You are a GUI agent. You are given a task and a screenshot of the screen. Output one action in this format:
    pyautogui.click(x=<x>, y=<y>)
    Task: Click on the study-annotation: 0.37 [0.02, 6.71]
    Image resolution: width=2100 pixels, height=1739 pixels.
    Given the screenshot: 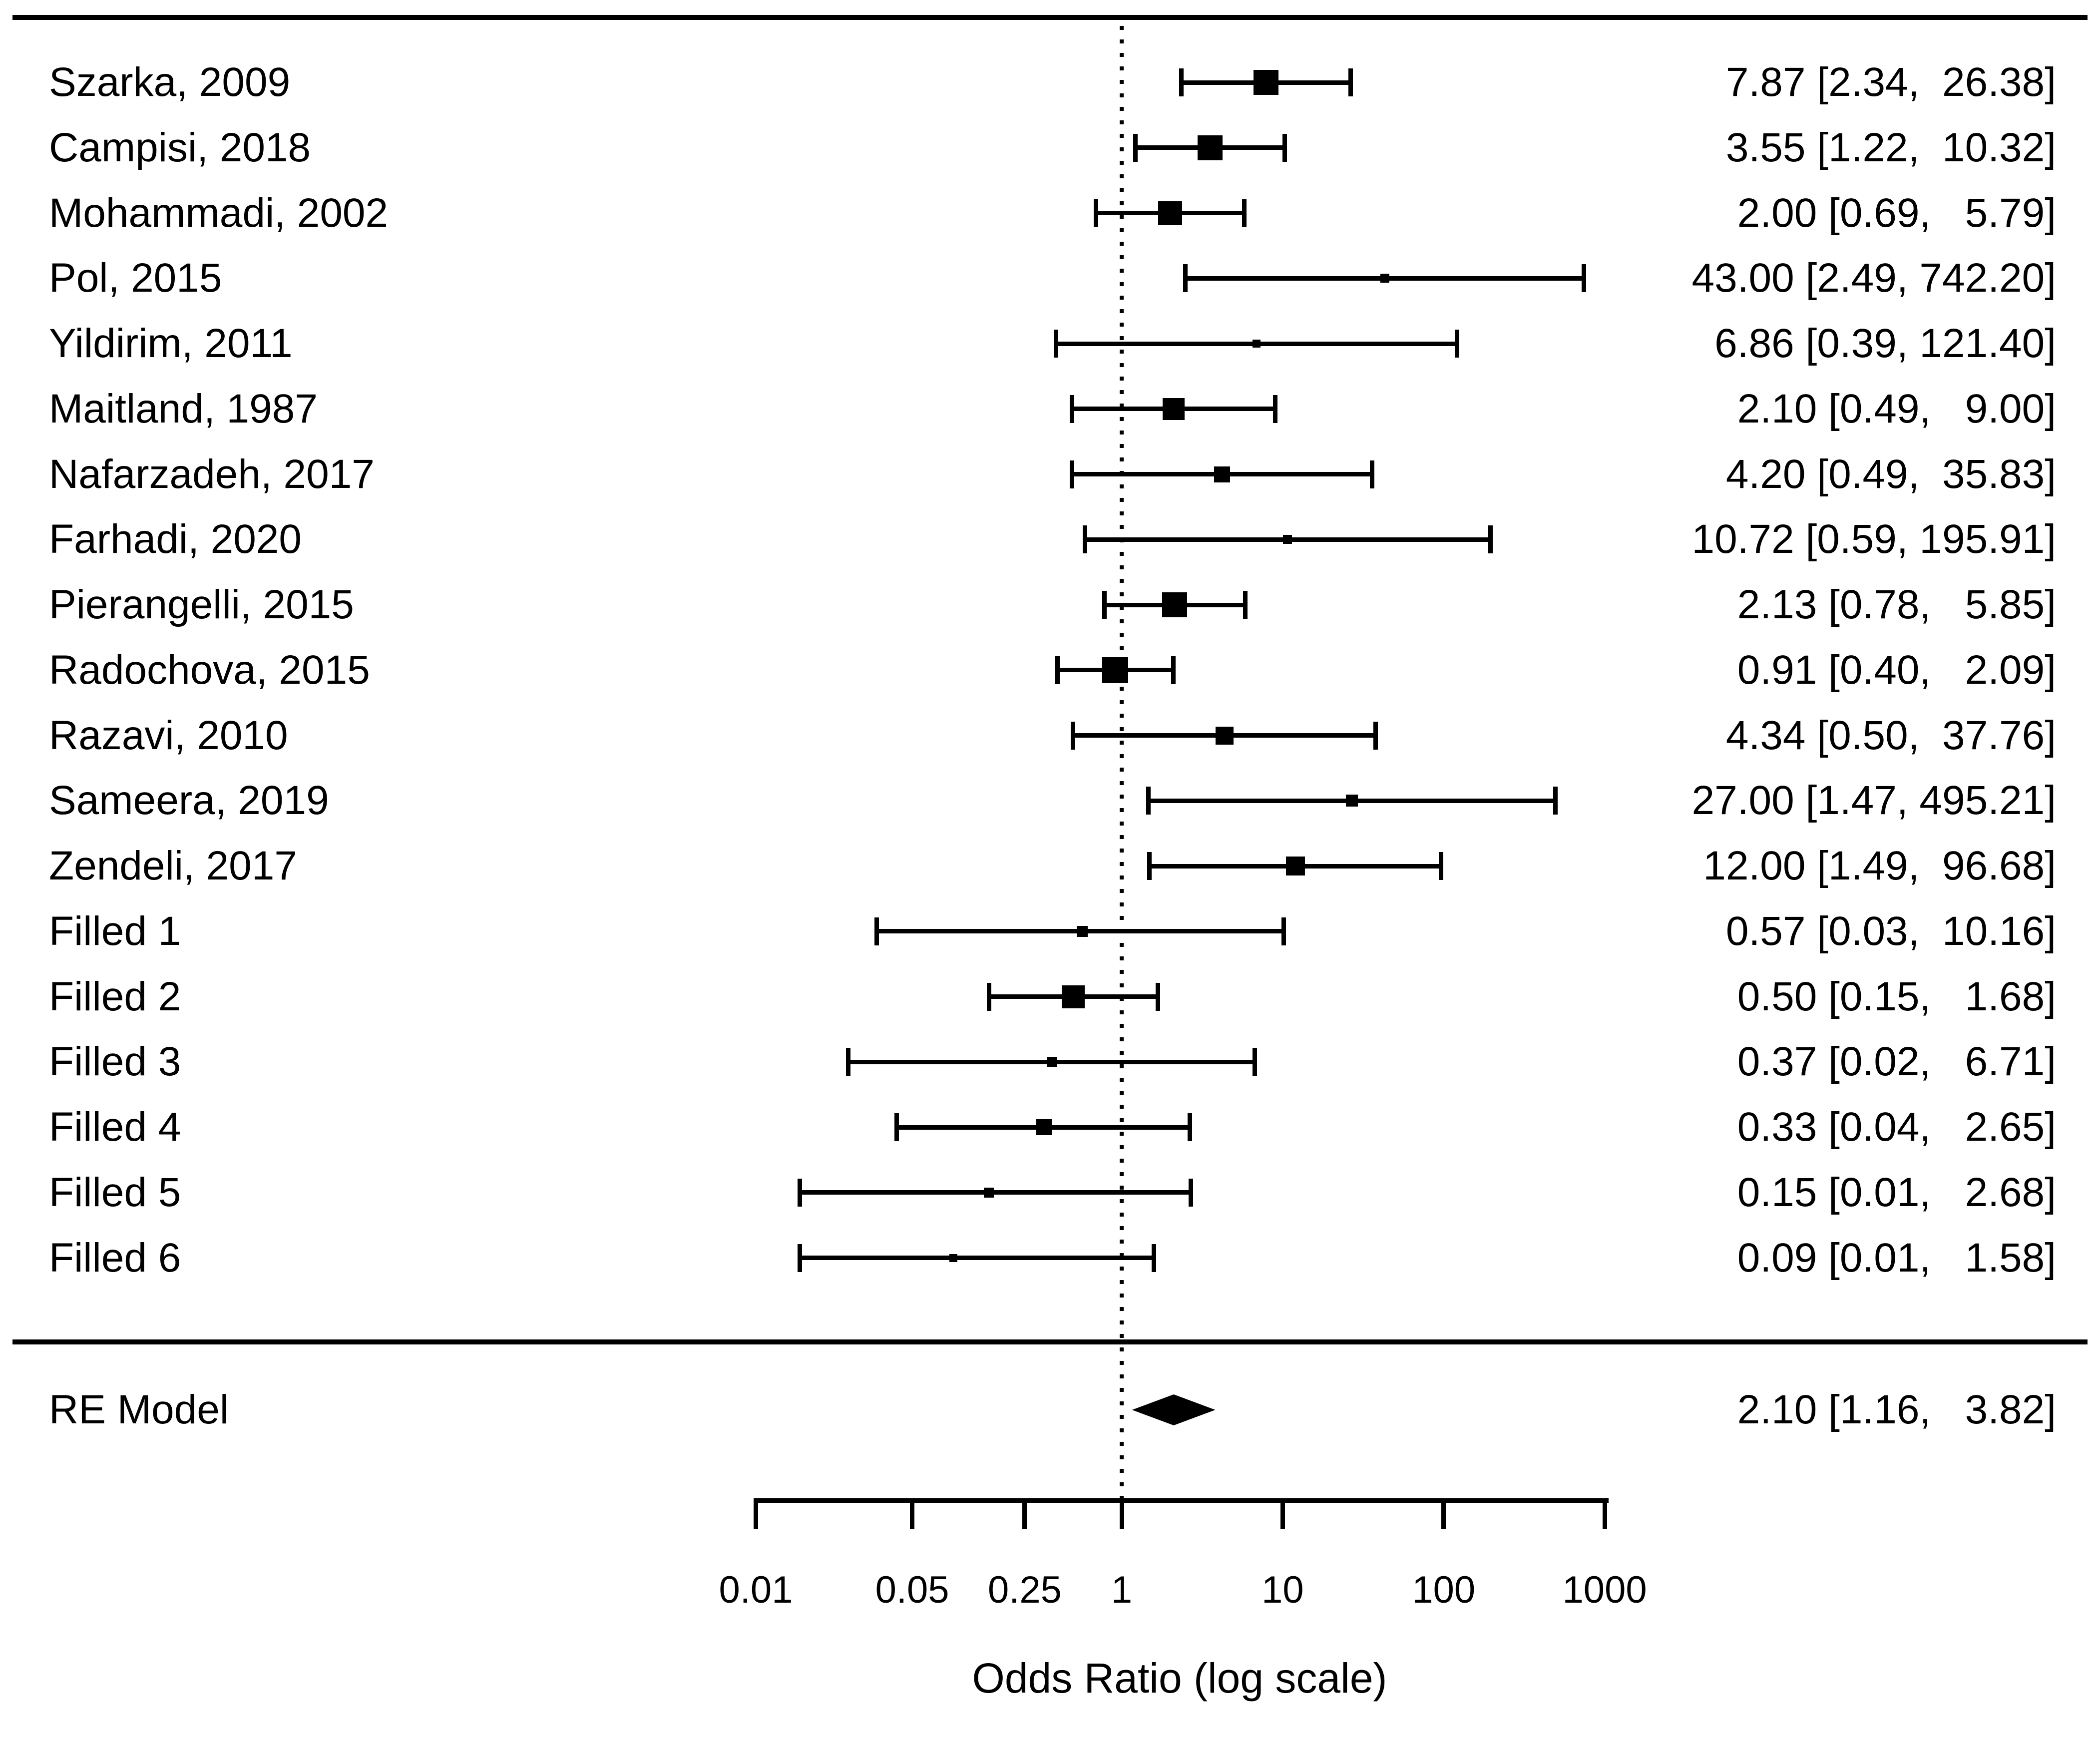 What is the action you would take?
    pyautogui.click(x=1890, y=1062)
    